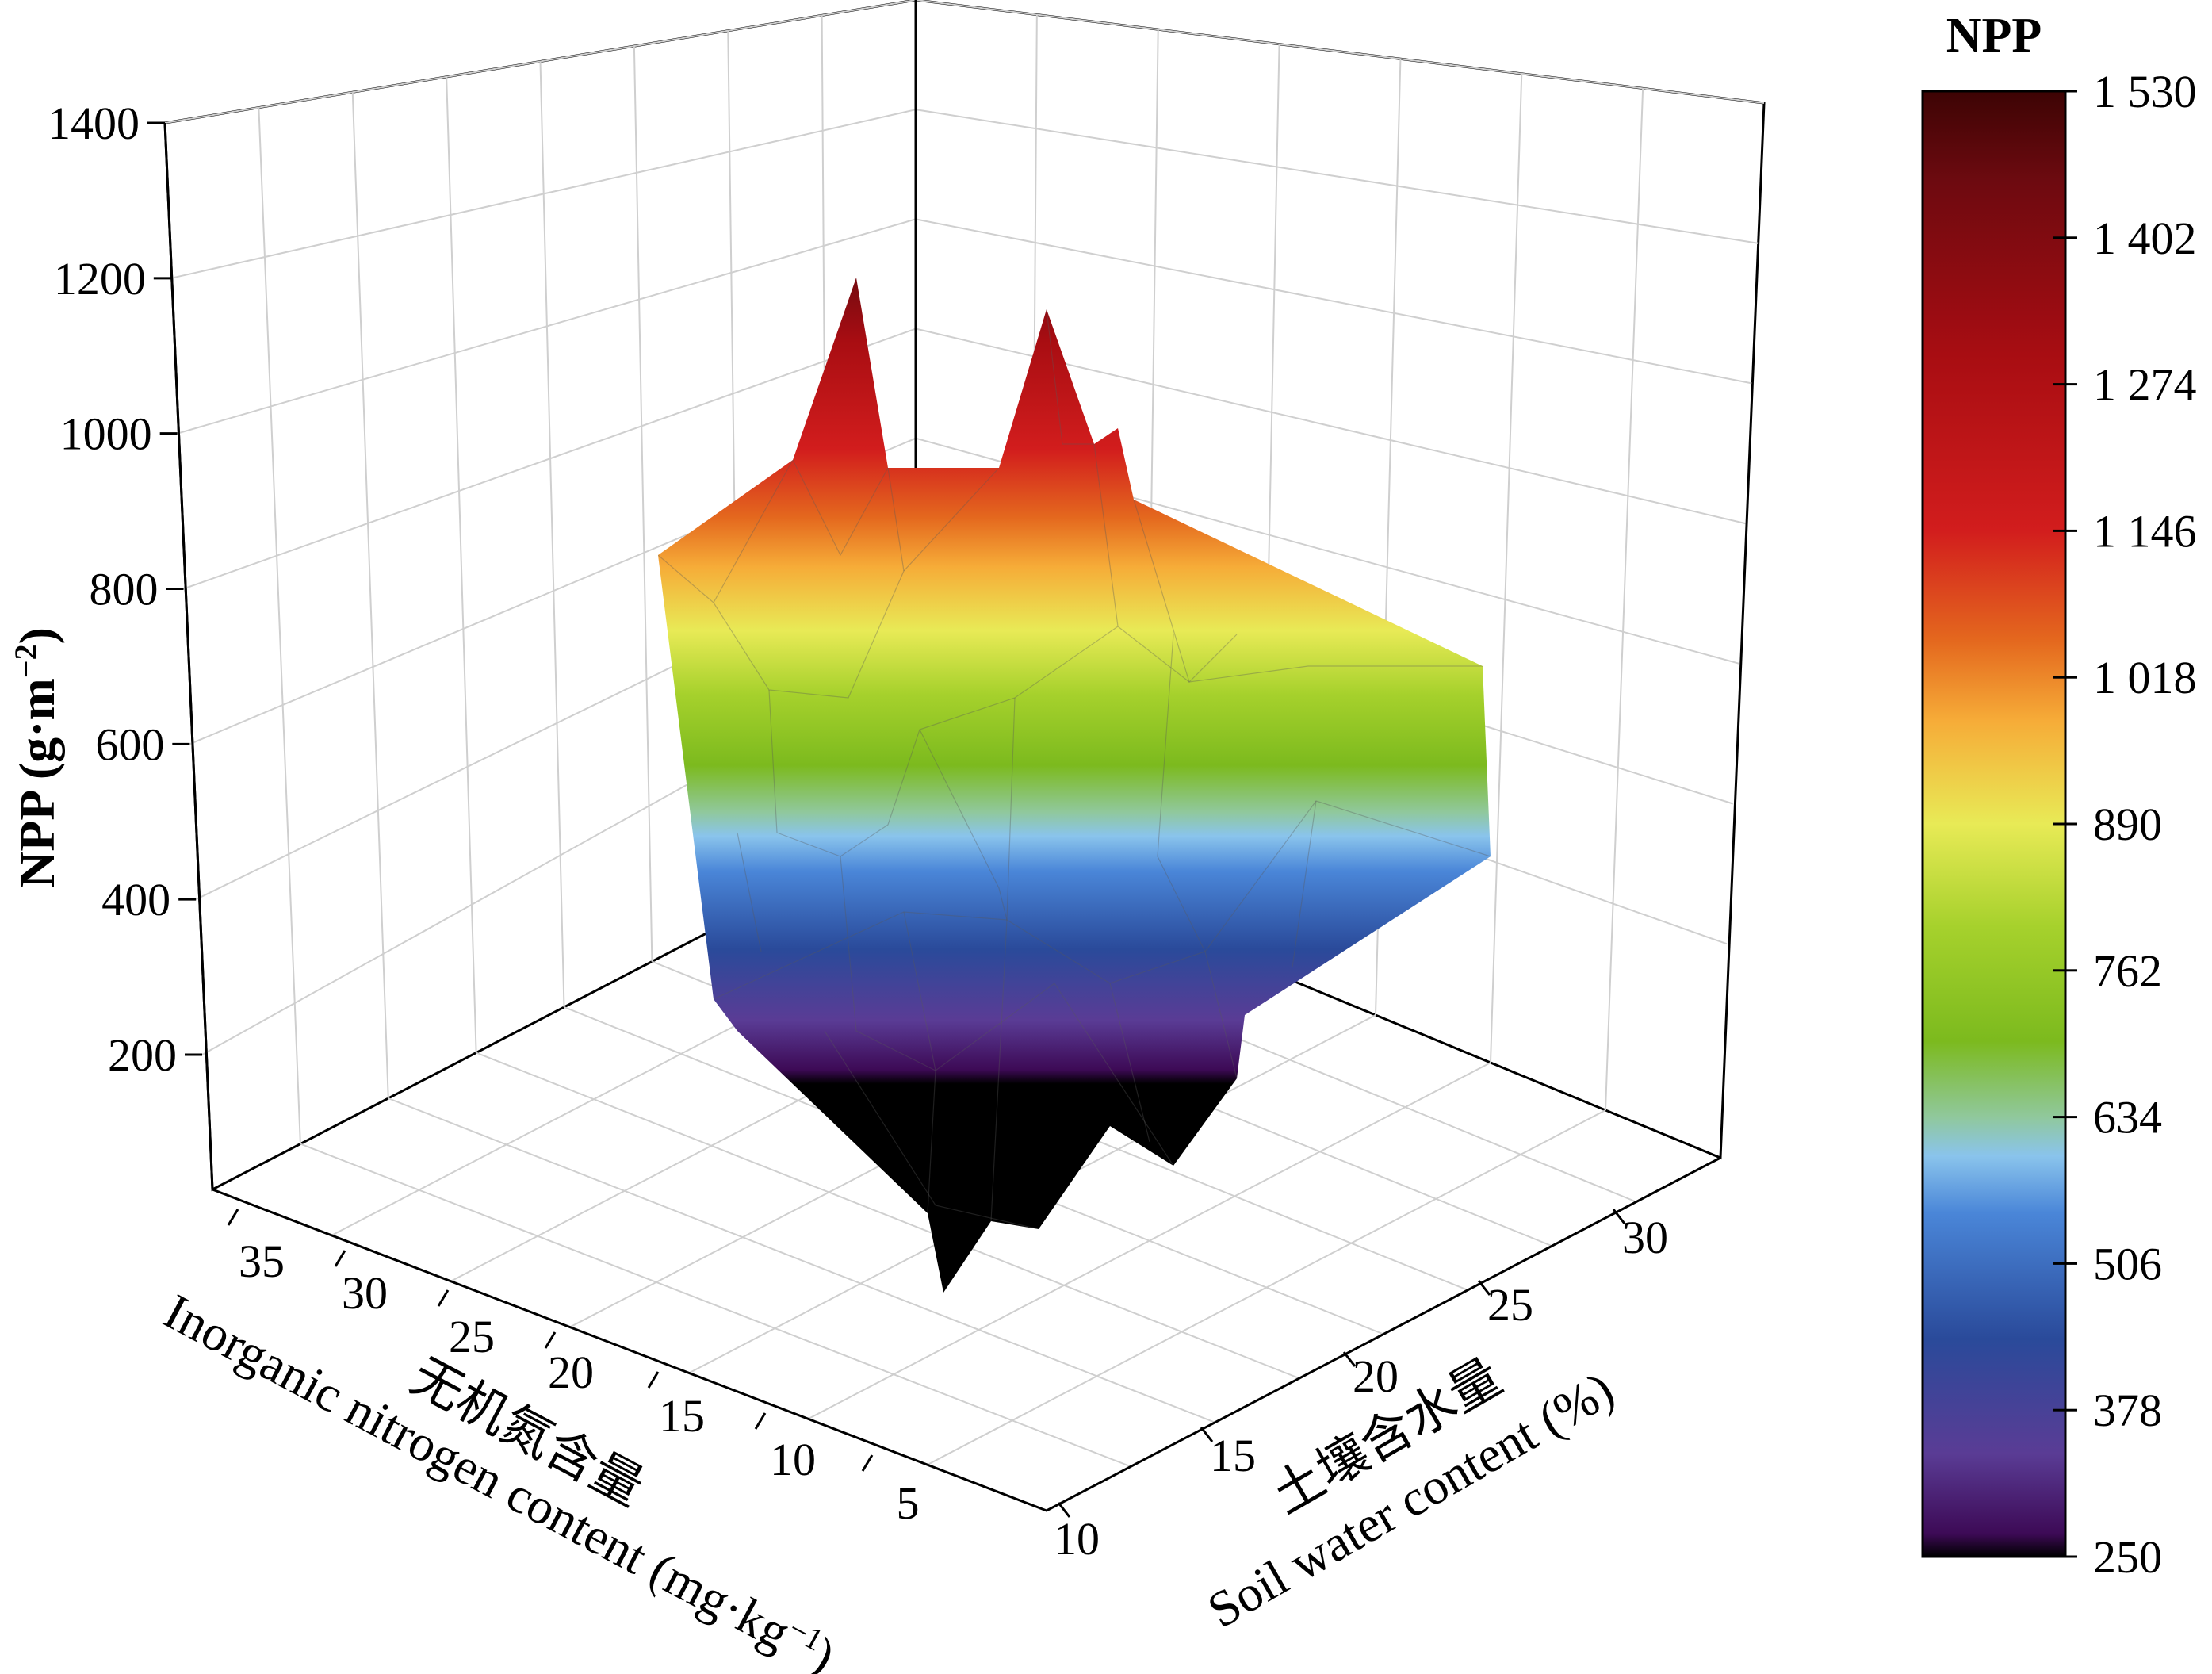 Image resolution: width=2212 pixels, height=1674 pixels. What do you see at coordinates (472, 1336) in the screenshot?
I see `x-tick-label: 25` at bounding box center [472, 1336].